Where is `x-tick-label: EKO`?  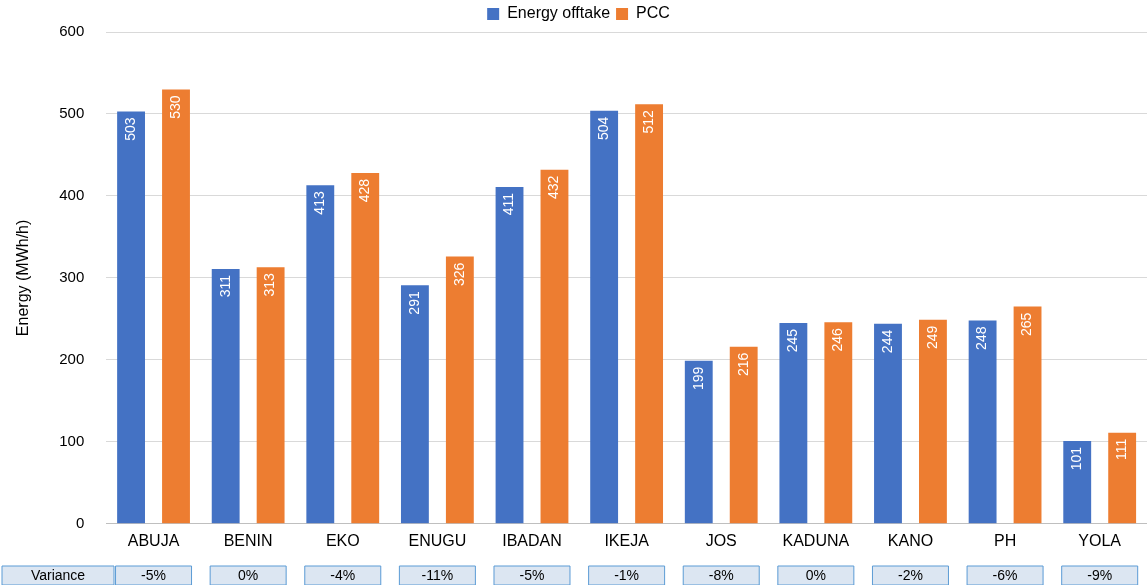 x-tick-label: EKO is located at coordinates (342, 540).